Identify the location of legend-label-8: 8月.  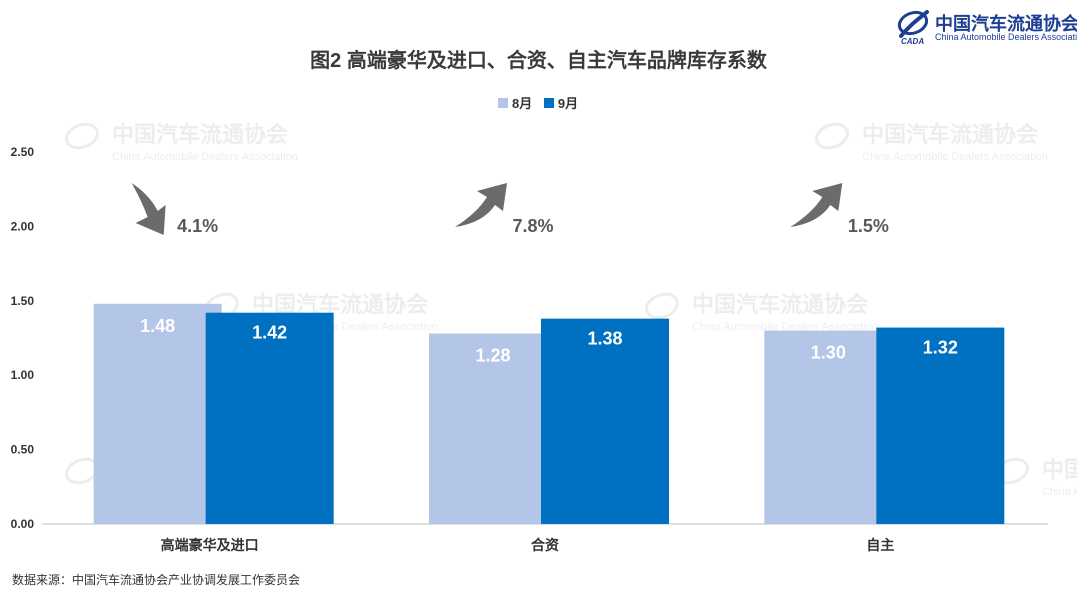
(522, 103).